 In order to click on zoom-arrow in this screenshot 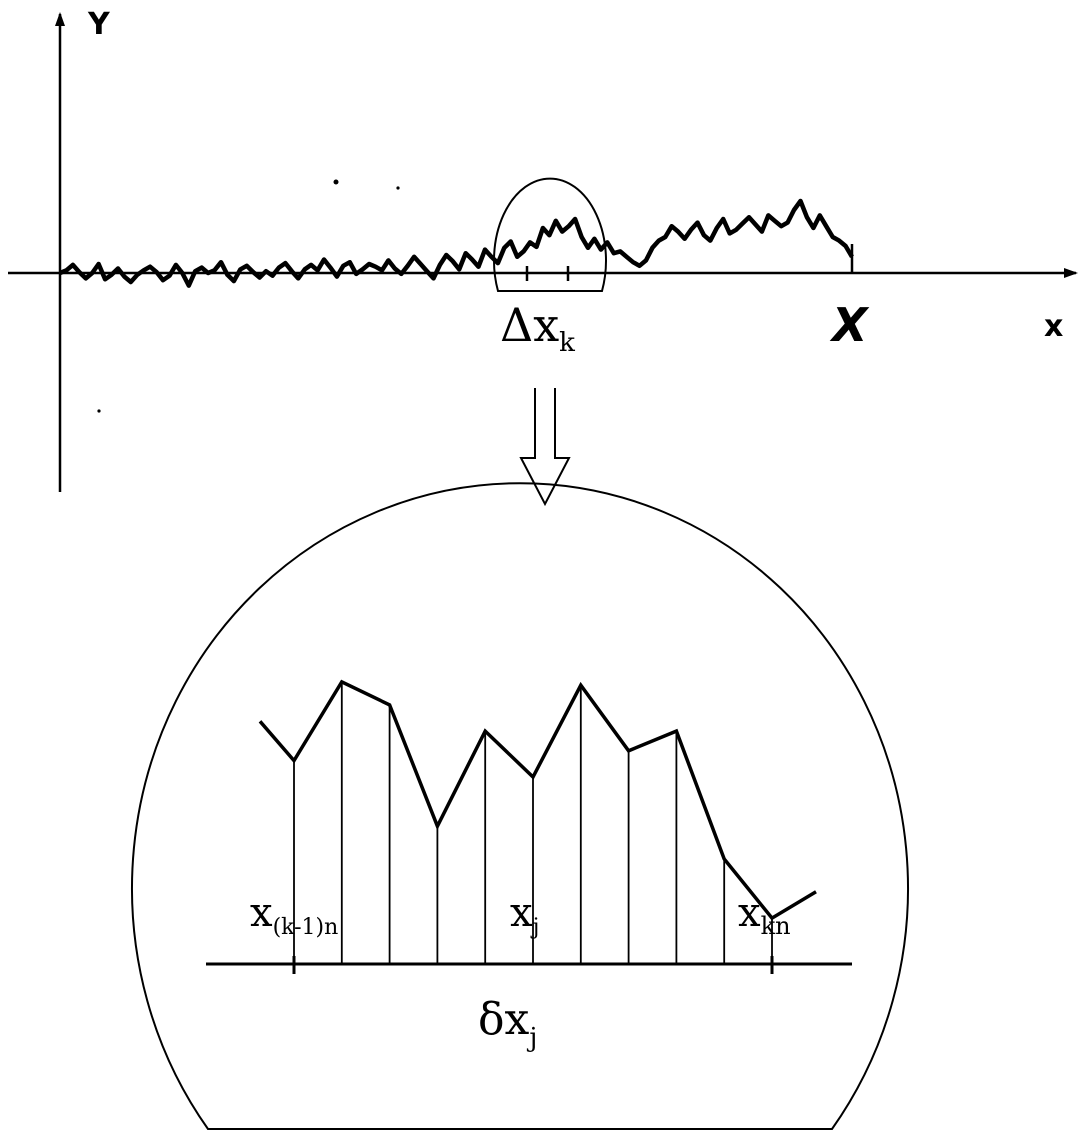, I will do `click(545, 447)`.